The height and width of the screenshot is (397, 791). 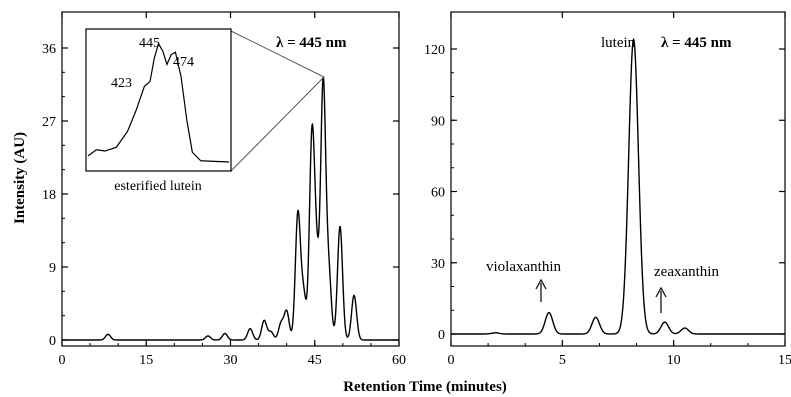 I want to click on left-x-tick-label: 45, so click(x=315, y=360).